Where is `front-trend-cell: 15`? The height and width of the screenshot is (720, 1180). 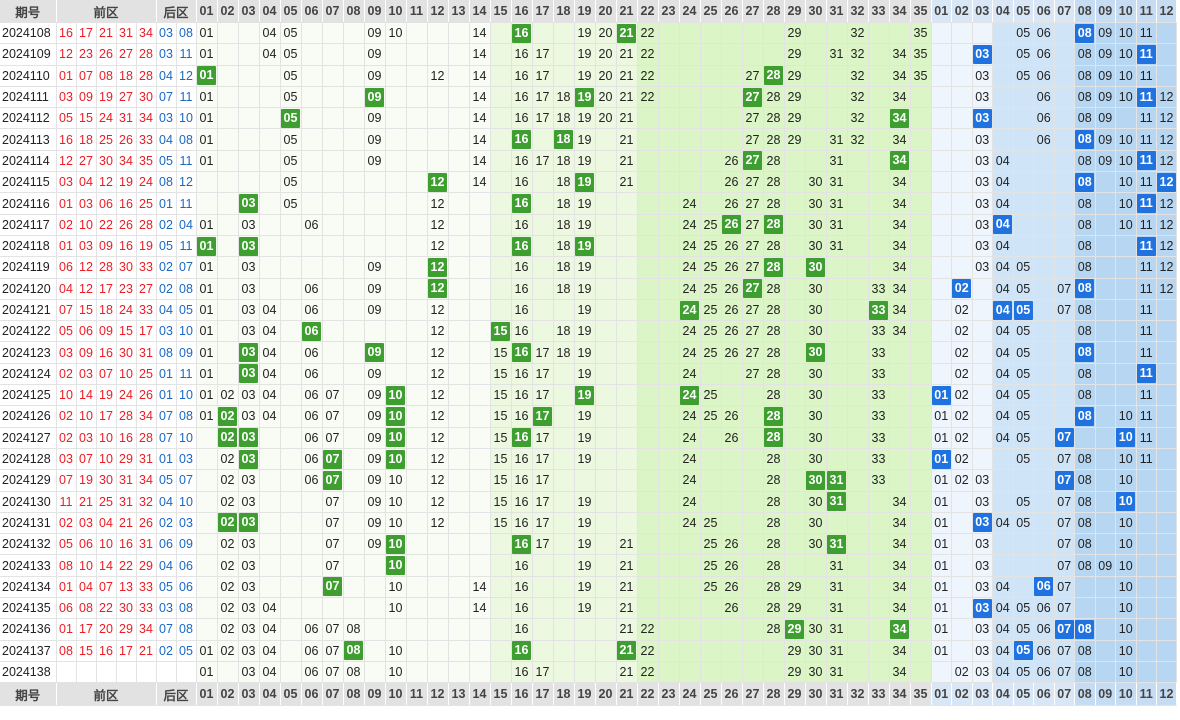
front-trend-cell: 15 is located at coordinates (501, 480).